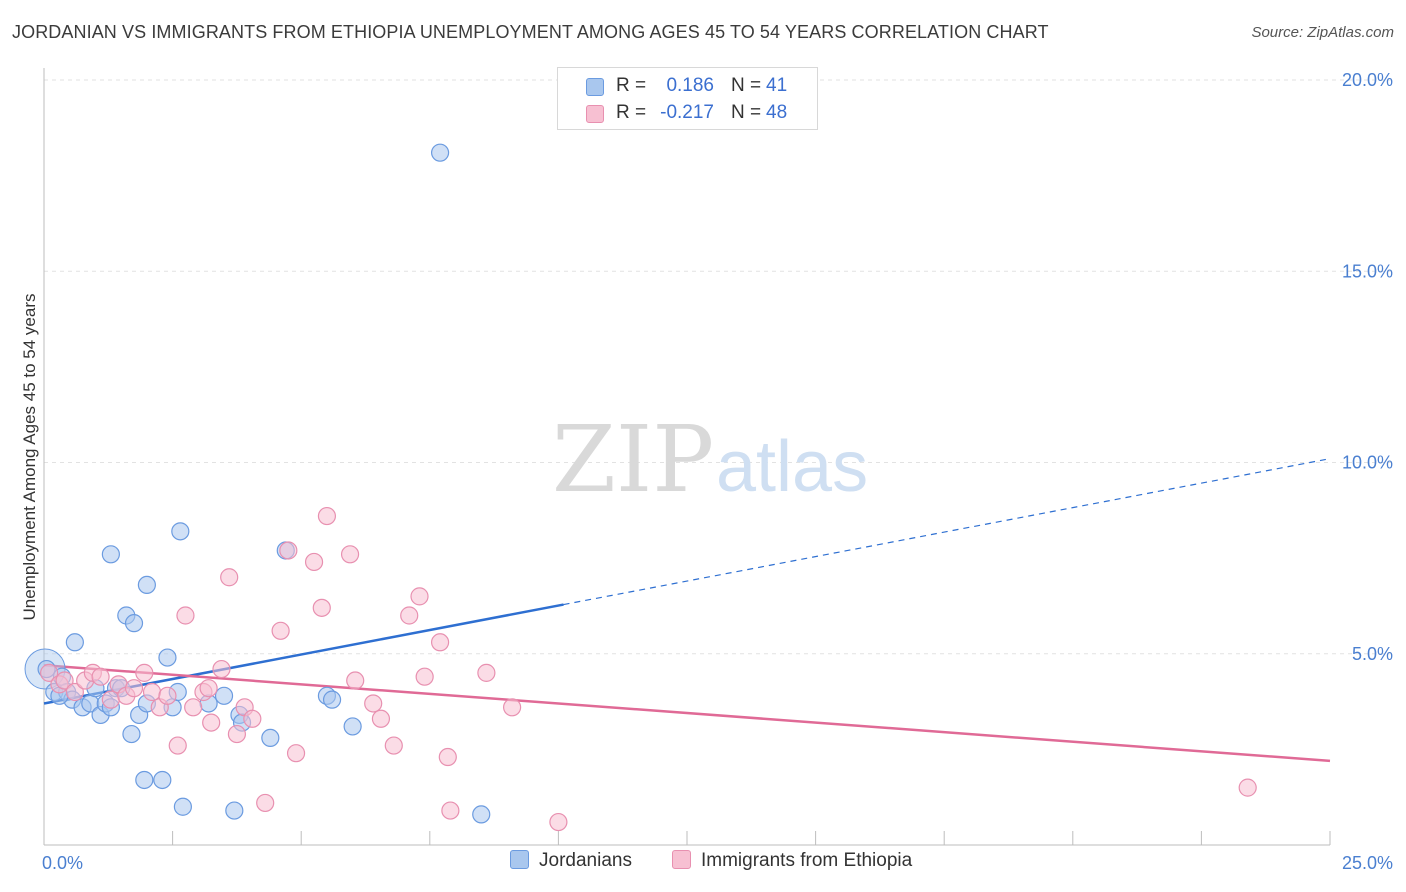 This screenshot has height=892, width=1406. What do you see at coordinates (687, 112) in the screenshot?
I see `r-value: -0.217` at bounding box center [687, 112].